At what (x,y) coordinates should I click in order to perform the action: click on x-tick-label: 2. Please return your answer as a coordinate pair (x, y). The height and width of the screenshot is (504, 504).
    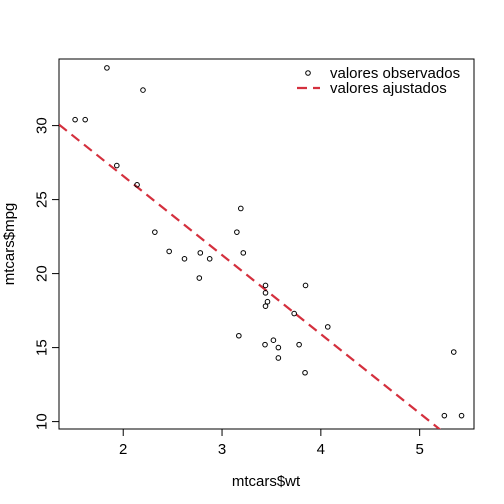
    Looking at the image, I should click on (123, 449).